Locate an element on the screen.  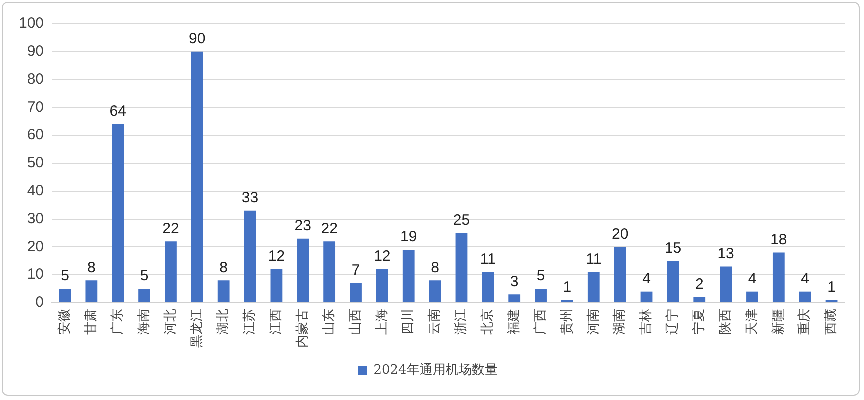
data-label: 23 is located at coordinates (303, 225).